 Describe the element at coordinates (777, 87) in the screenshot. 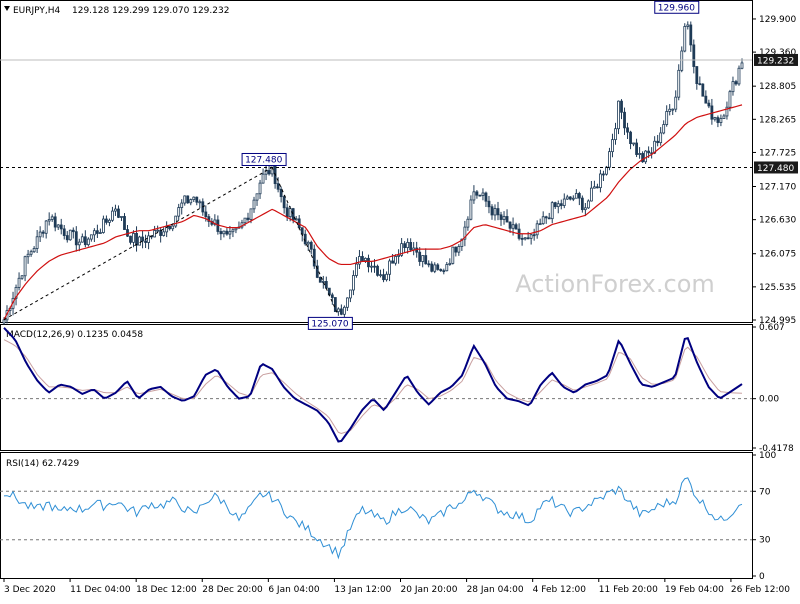

I see `price-tick-label: 128.805` at that location.